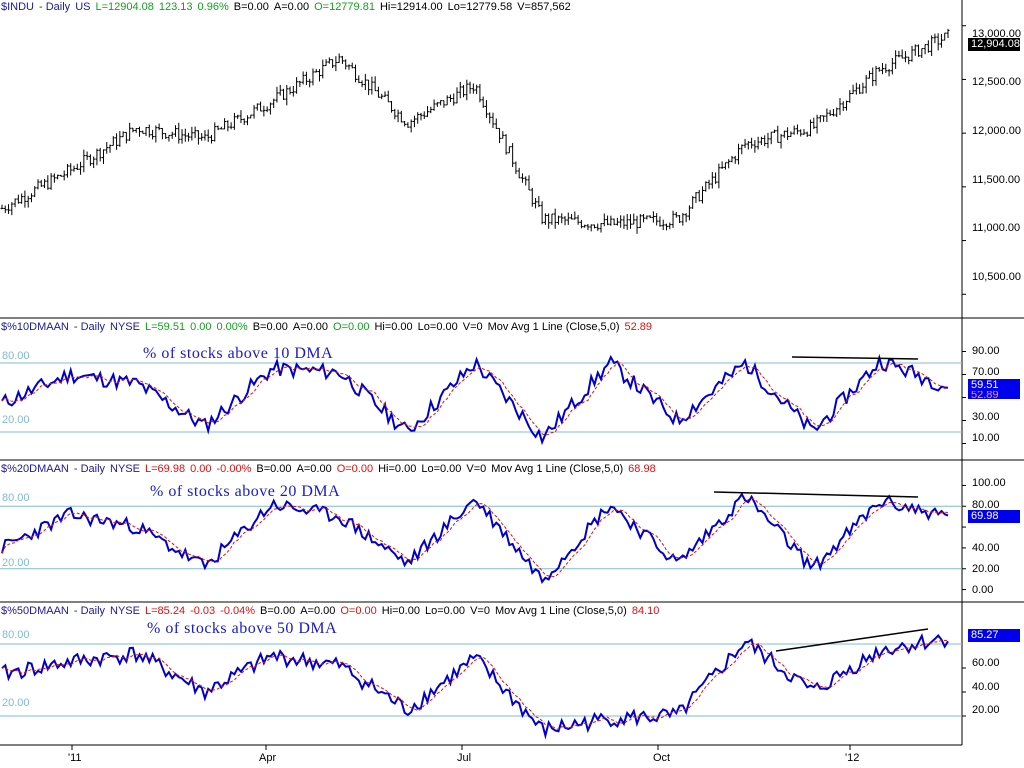  Describe the element at coordinates (16, 498) in the screenshot. I see `p20-ref-upper-label: 80.00` at that location.